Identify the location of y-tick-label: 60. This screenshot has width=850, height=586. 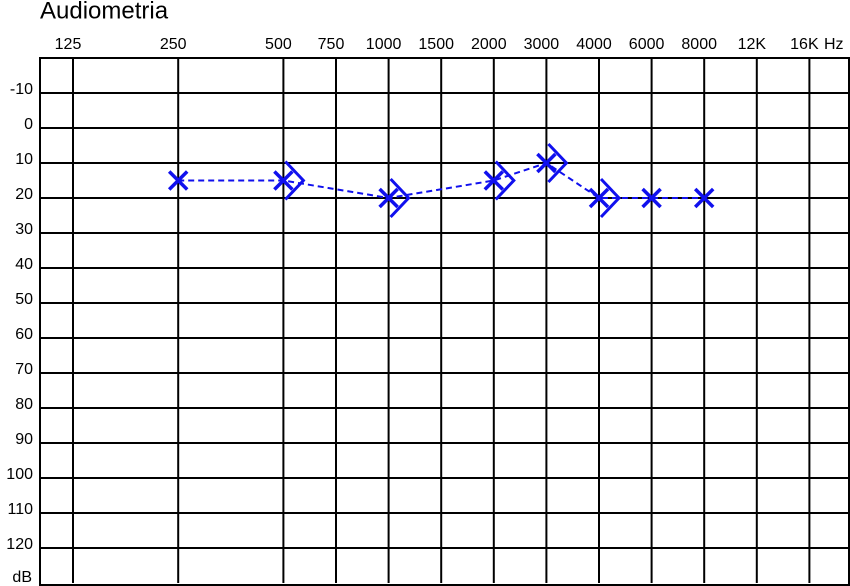
(24, 334).